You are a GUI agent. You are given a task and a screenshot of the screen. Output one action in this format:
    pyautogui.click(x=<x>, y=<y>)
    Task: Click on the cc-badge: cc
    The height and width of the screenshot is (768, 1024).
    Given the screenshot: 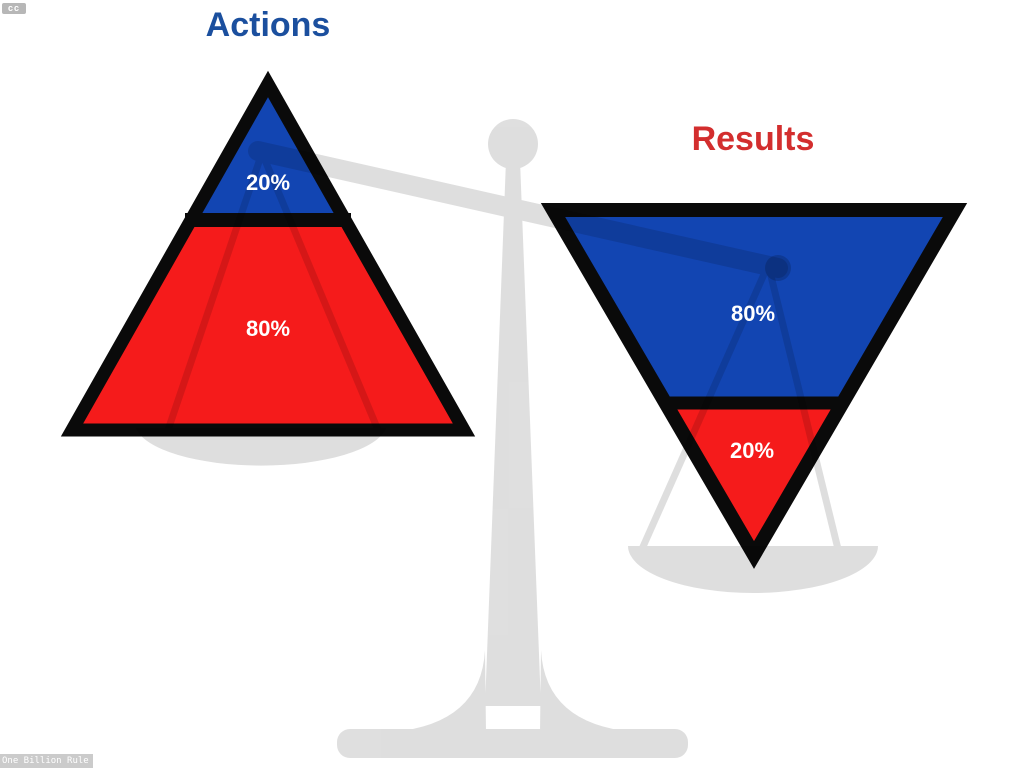 What is the action you would take?
    pyautogui.click(x=14, y=8)
    